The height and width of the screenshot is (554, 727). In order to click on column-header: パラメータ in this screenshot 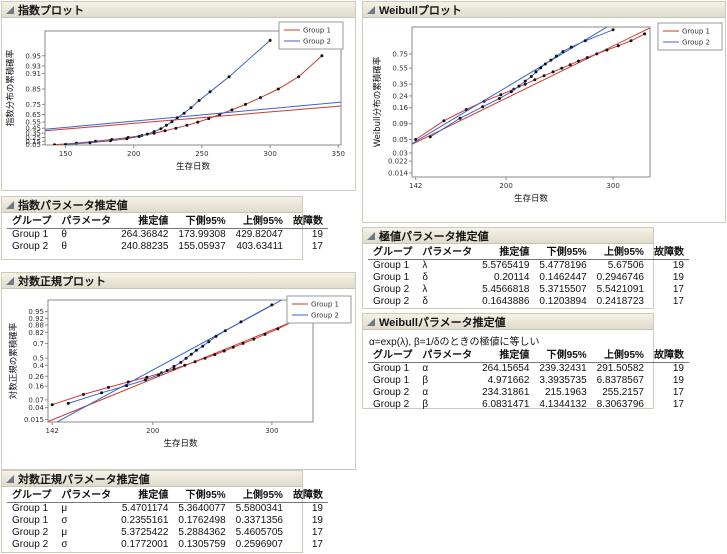, I will do `click(447, 253)`.